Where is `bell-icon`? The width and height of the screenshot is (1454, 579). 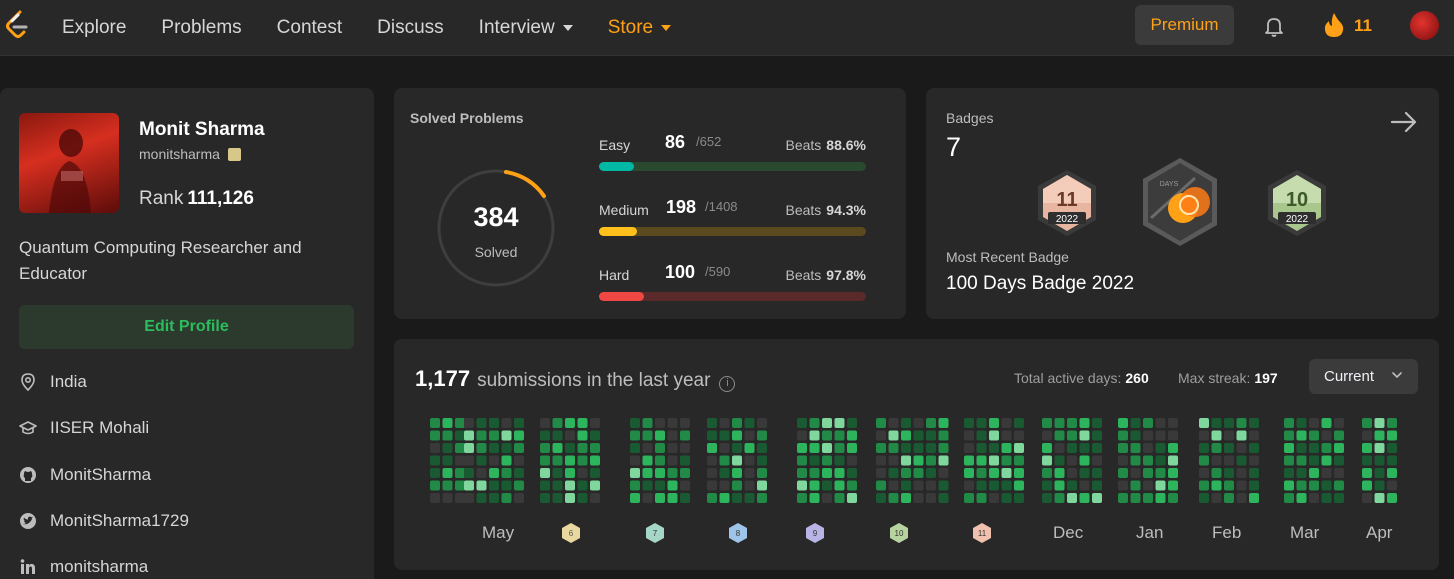
bell-icon is located at coordinates (1274, 26).